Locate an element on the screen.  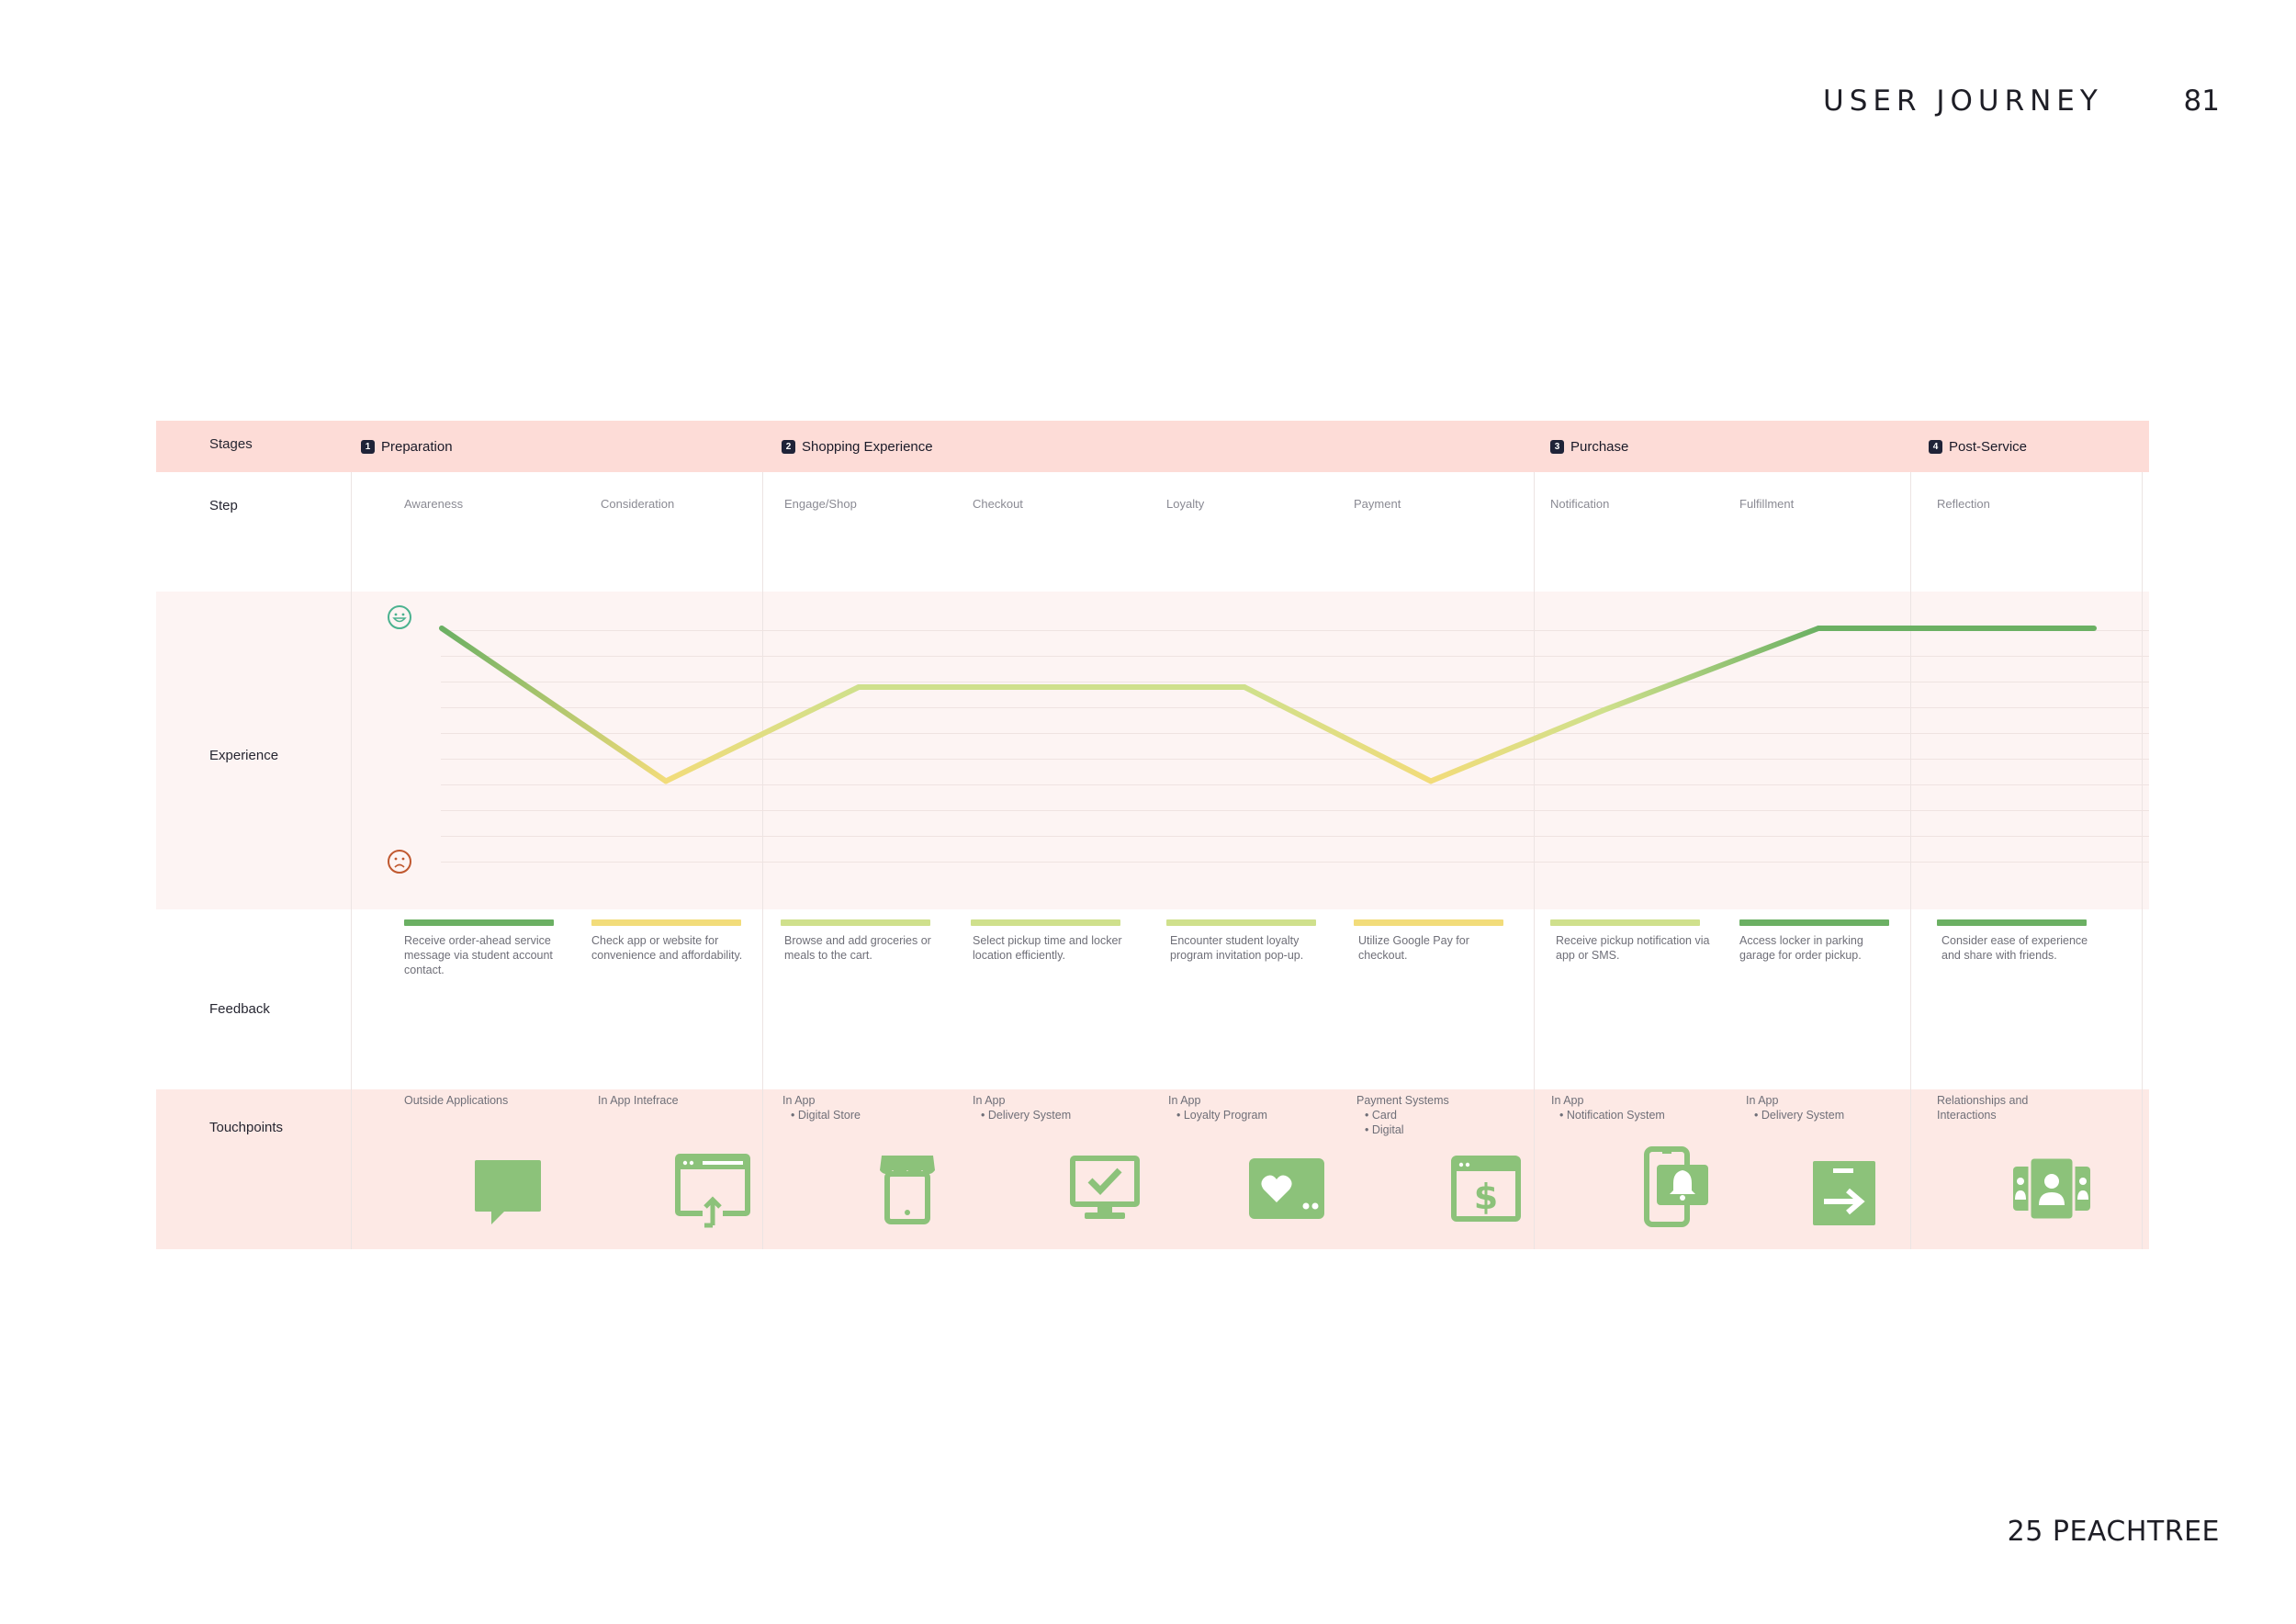
touchpoint-sub: • Card is located at coordinates (1381, 1115).